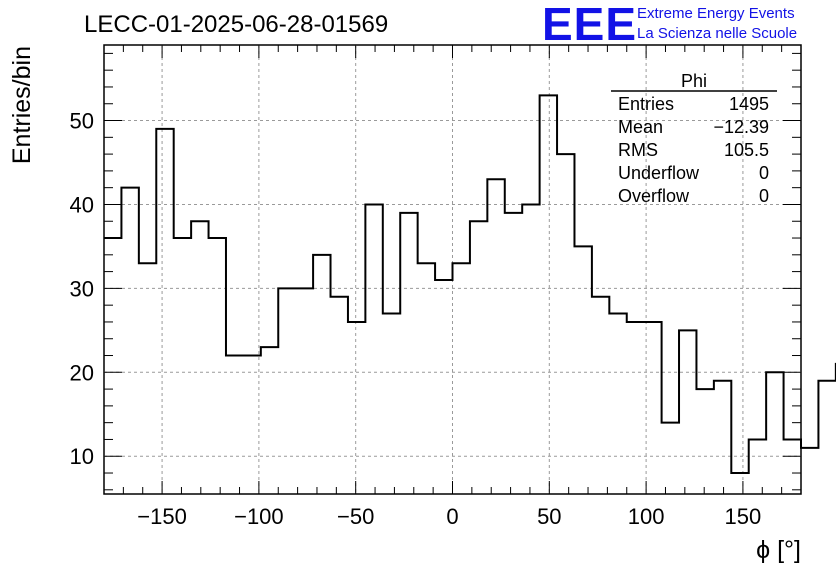  What do you see at coordinates (355, 516) in the screenshot?
I see `x-tick-label: −50` at bounding box center [355, 516].